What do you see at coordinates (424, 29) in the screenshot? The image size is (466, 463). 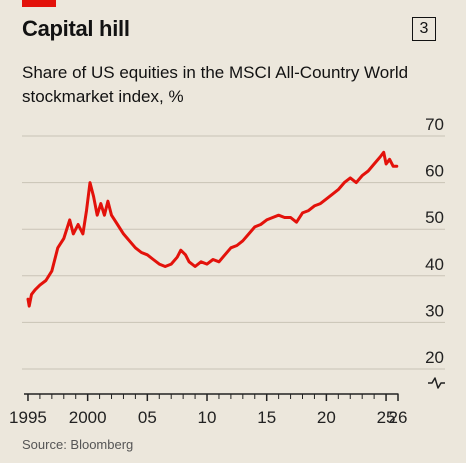 I see `chart-number-badge: 3` at bounding box center [424, 29].